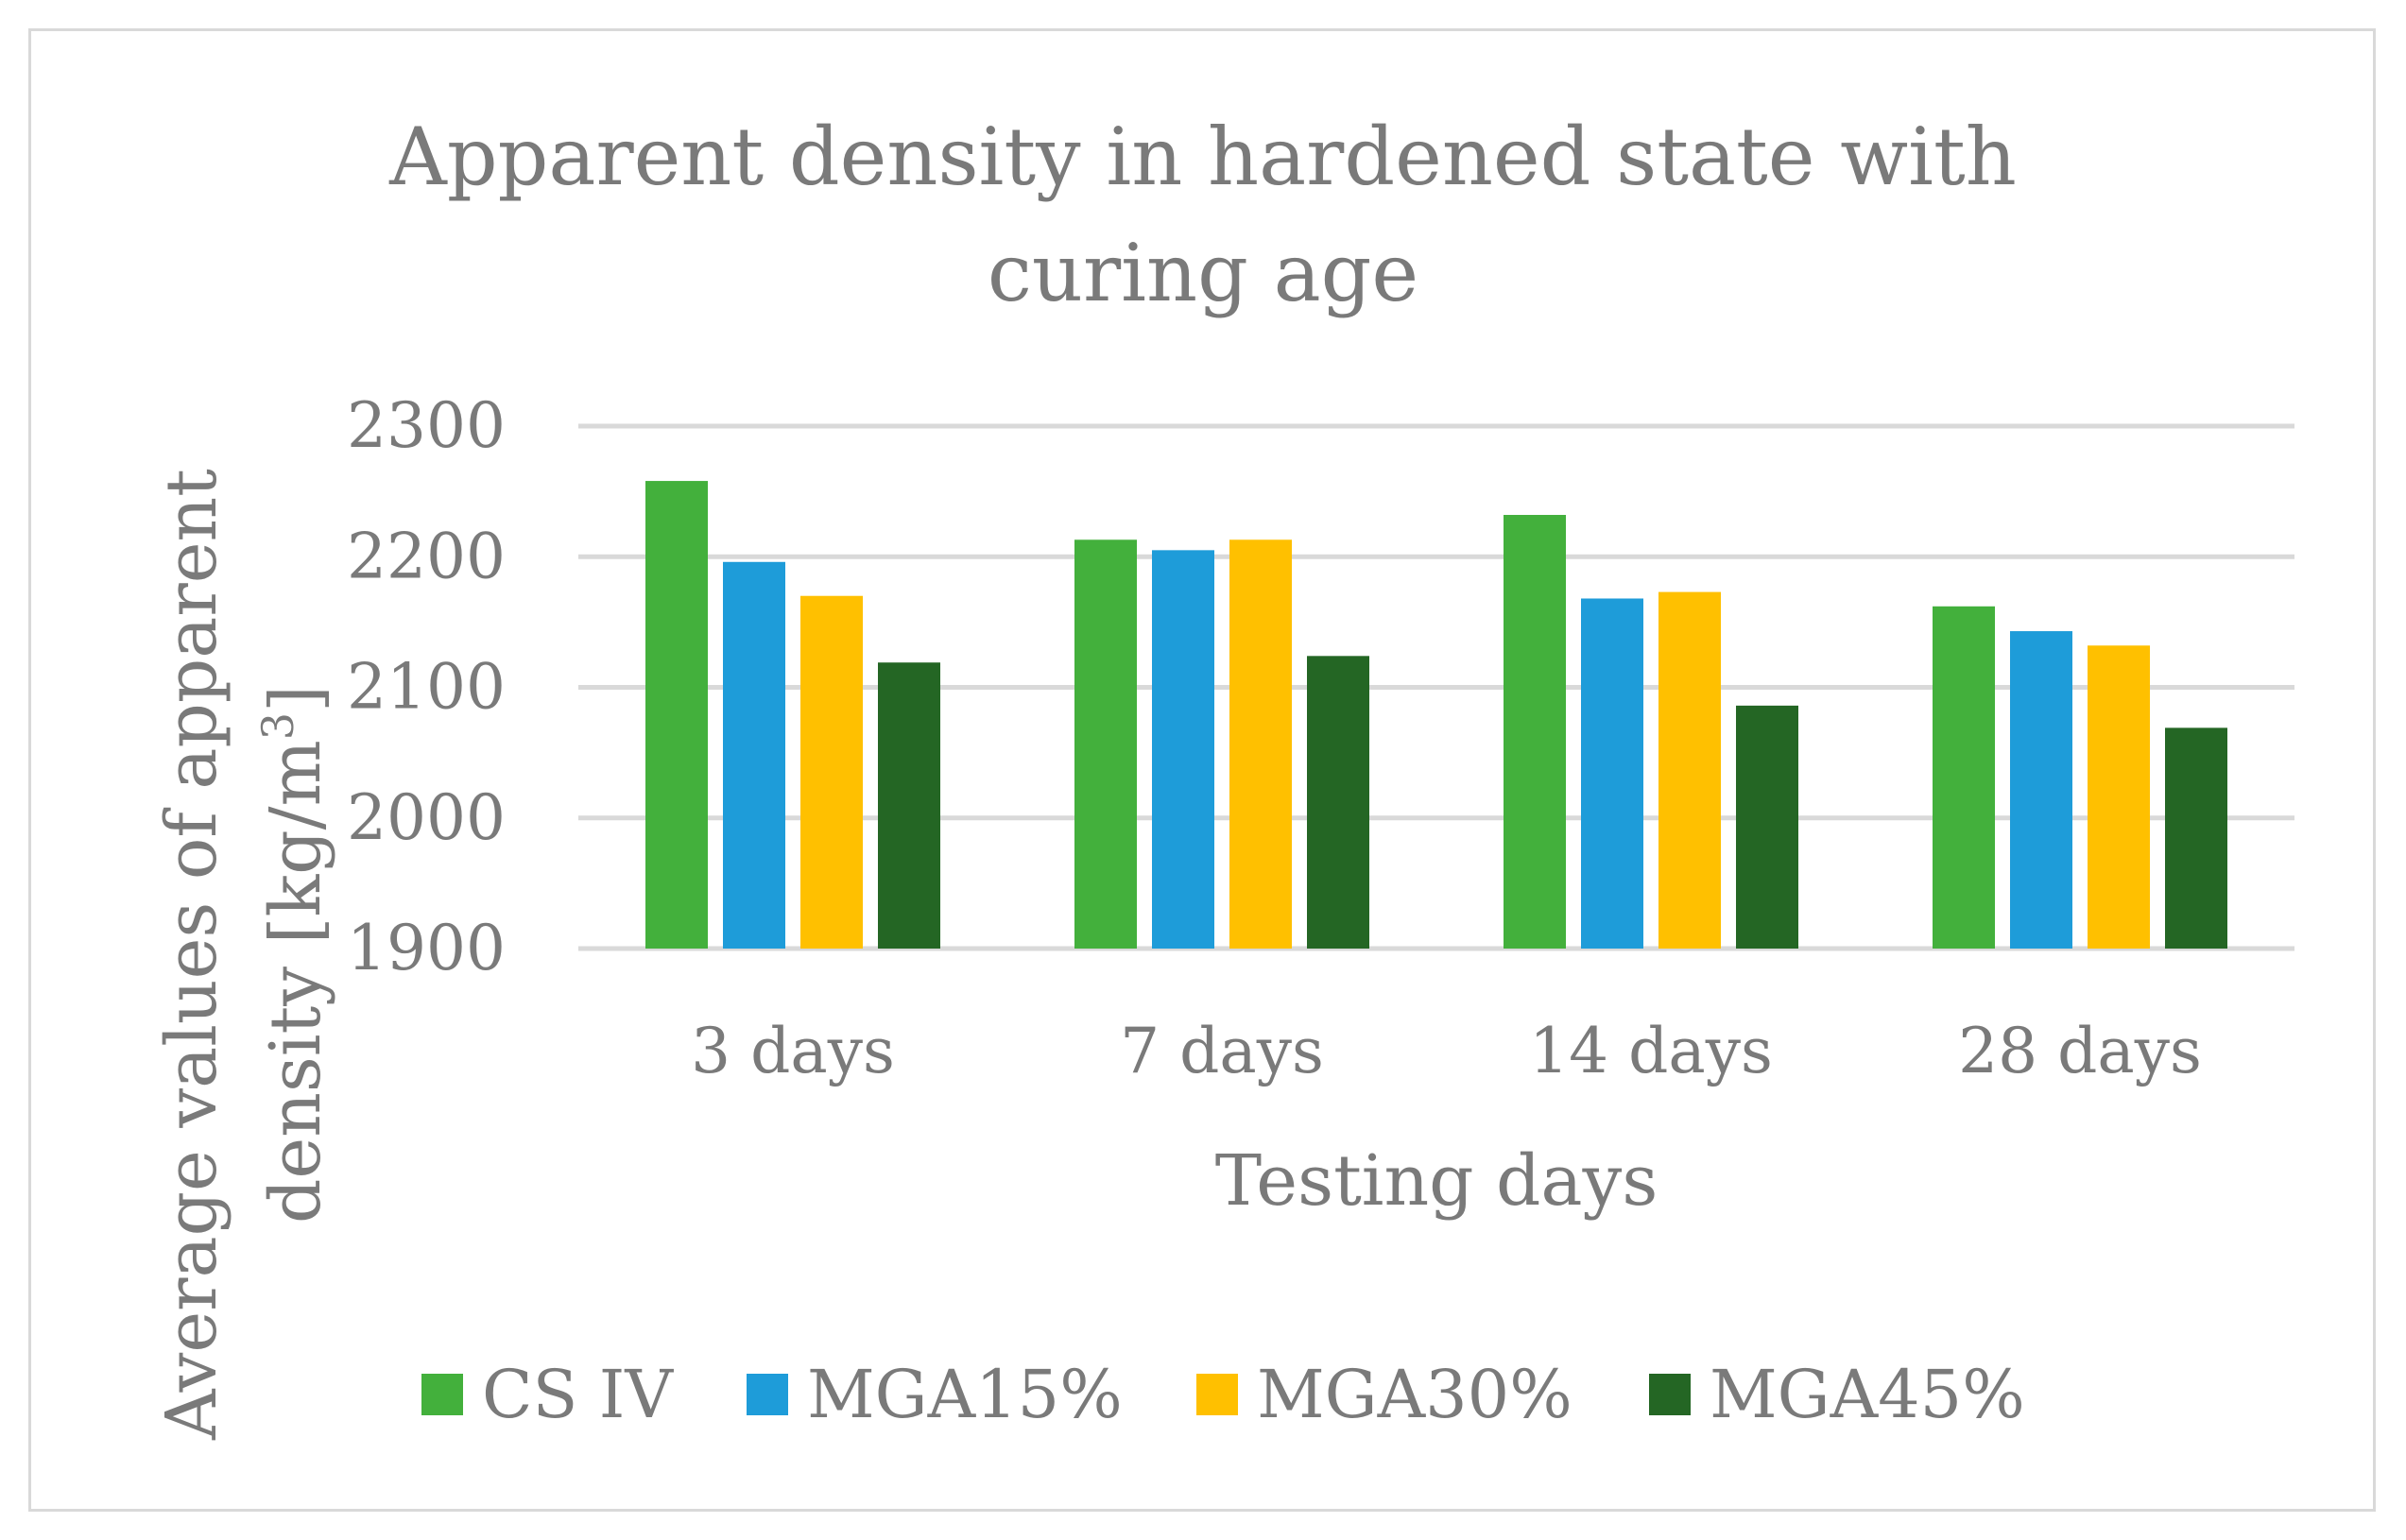 This screenshot has width=2406, height=1540. What do you see at coordinates (965, 1394) in the screenshot?
I see `legend-label: MGA15%` at bounding box center [965, 1394].